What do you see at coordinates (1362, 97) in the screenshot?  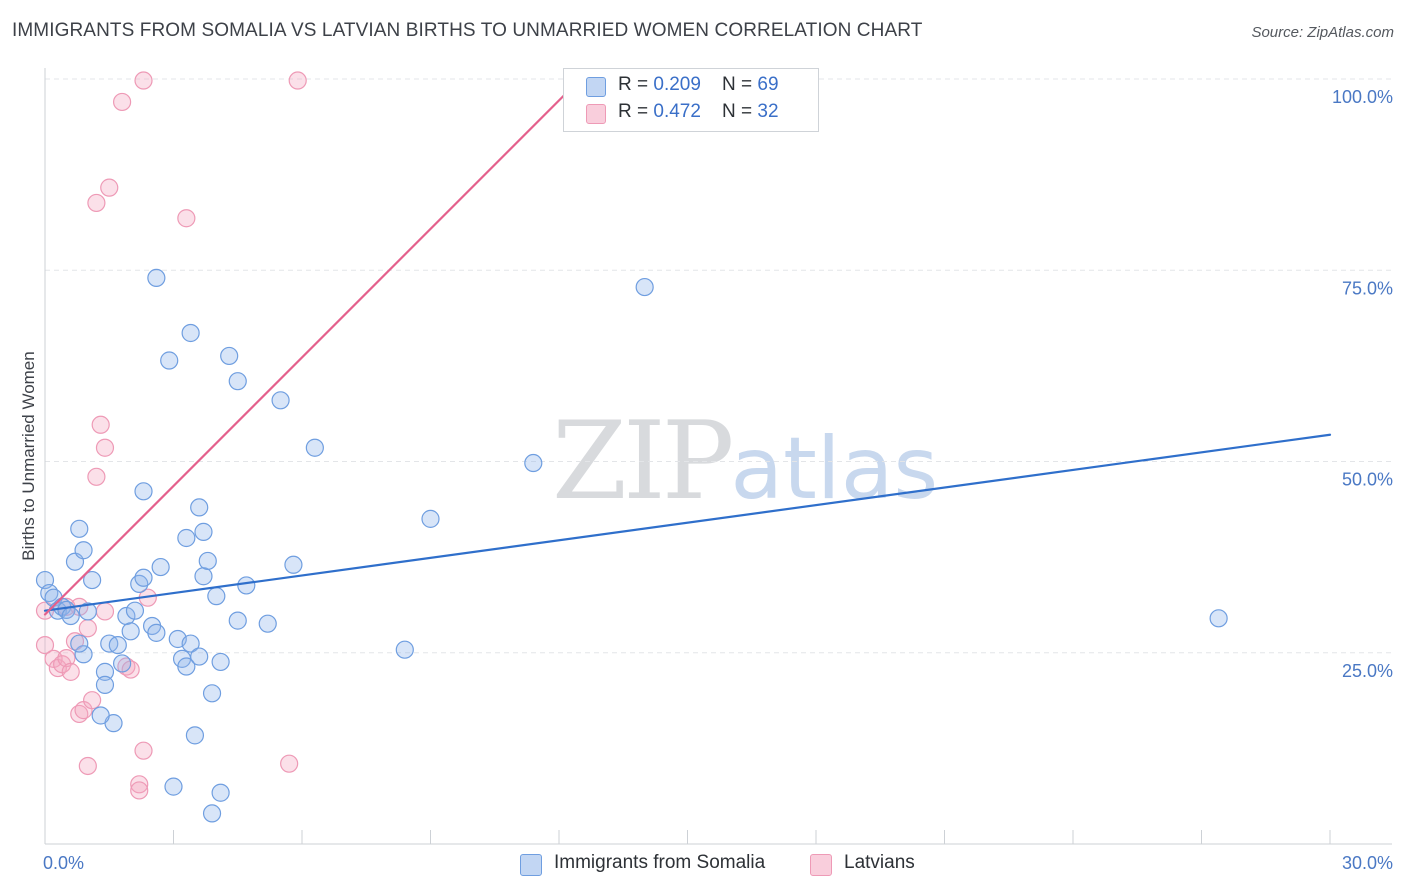 I see `y-tick-label: 100.0%` at bounding box center [1362, 97].